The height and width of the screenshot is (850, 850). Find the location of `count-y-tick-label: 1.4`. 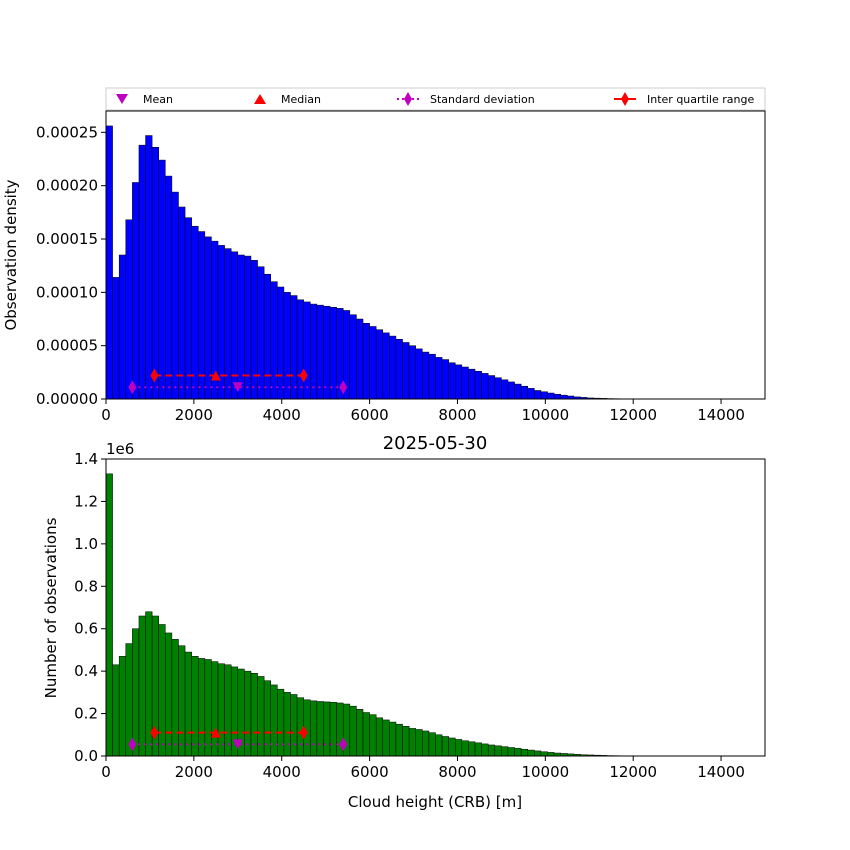

count-y-tick-label: 1.4 is located at coordinates (86, 459).